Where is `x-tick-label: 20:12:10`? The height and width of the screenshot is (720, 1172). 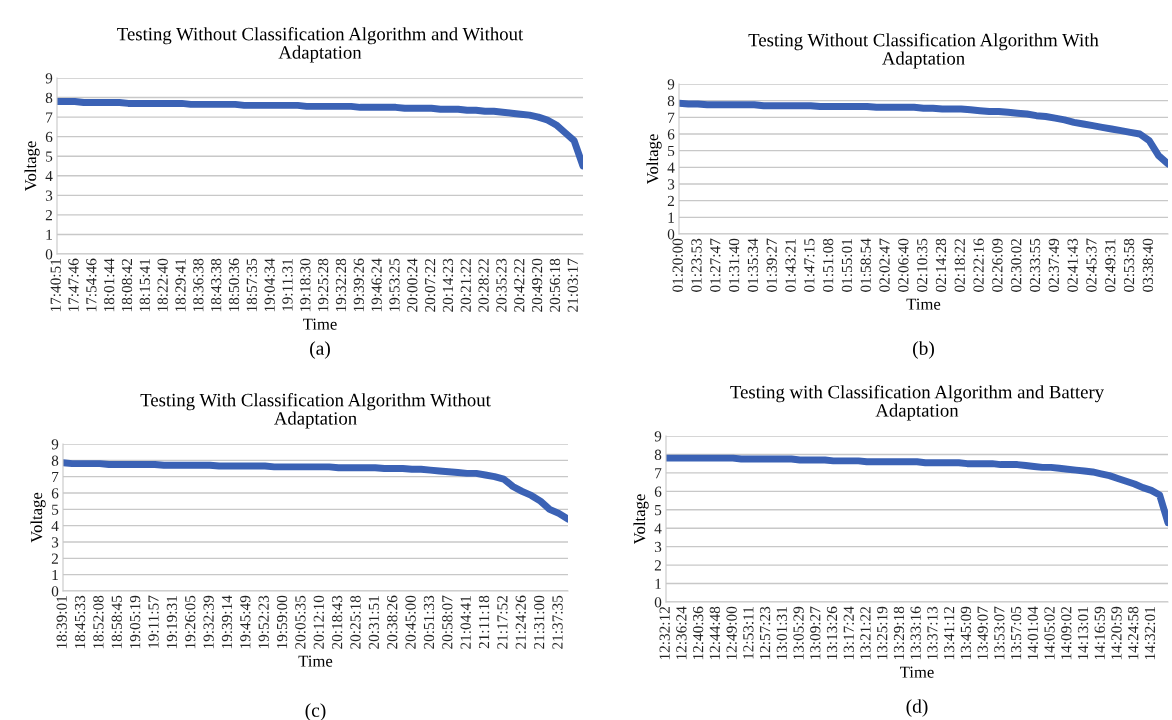
x-tick-label: 20:12:10 is located at coordinates (318, 622).